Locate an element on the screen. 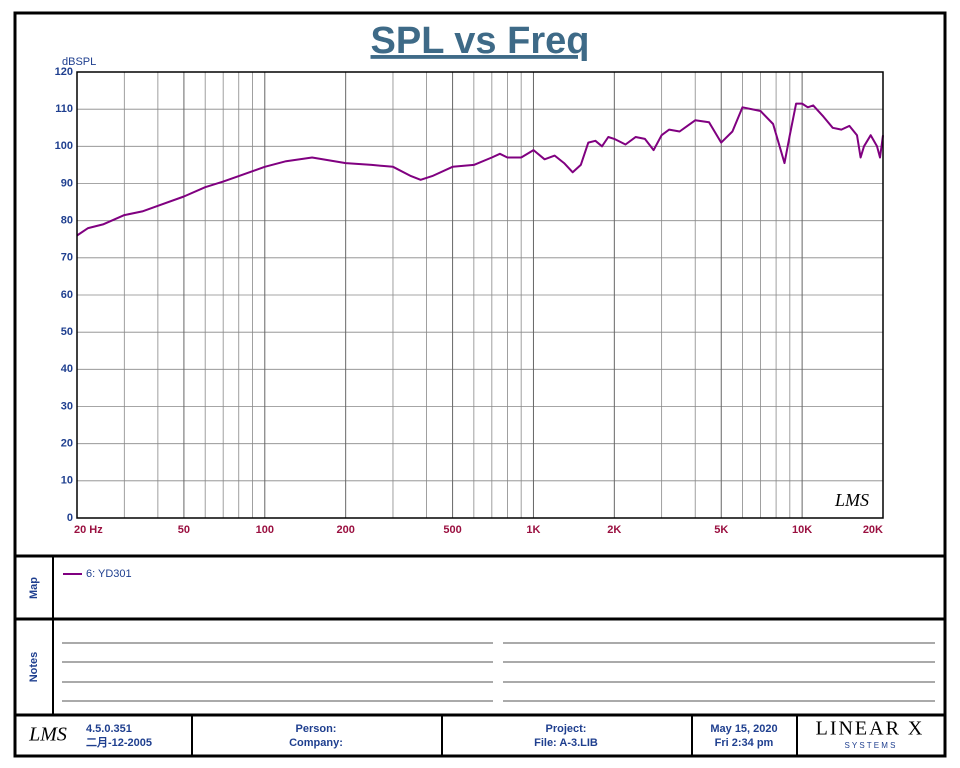 The width and height of the screenshot is (960, 768). panel-label: Notes is located at coordinates (34, 667).